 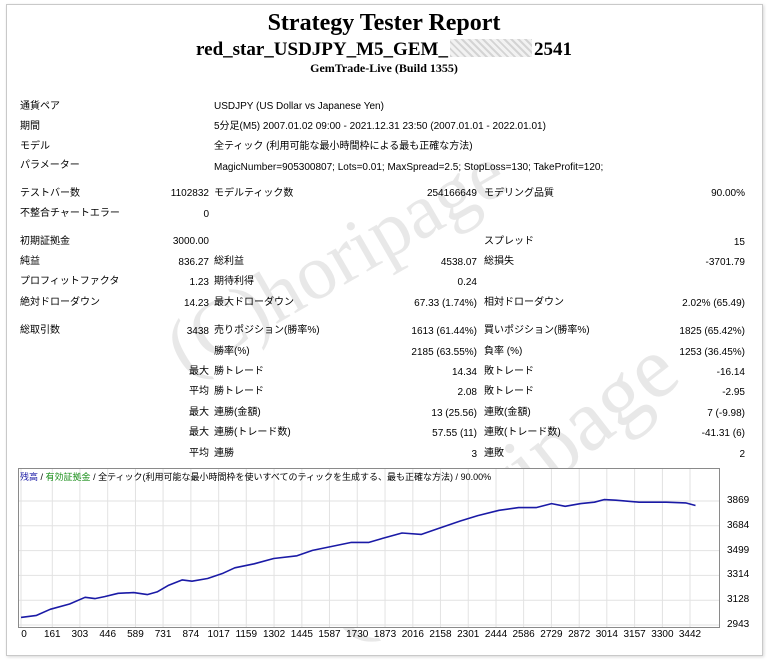 What do you see at coordinates (444, 331) in the screenshot?
I see `short-value: 1613 (61.44%)` at bounding box center [444, 331].